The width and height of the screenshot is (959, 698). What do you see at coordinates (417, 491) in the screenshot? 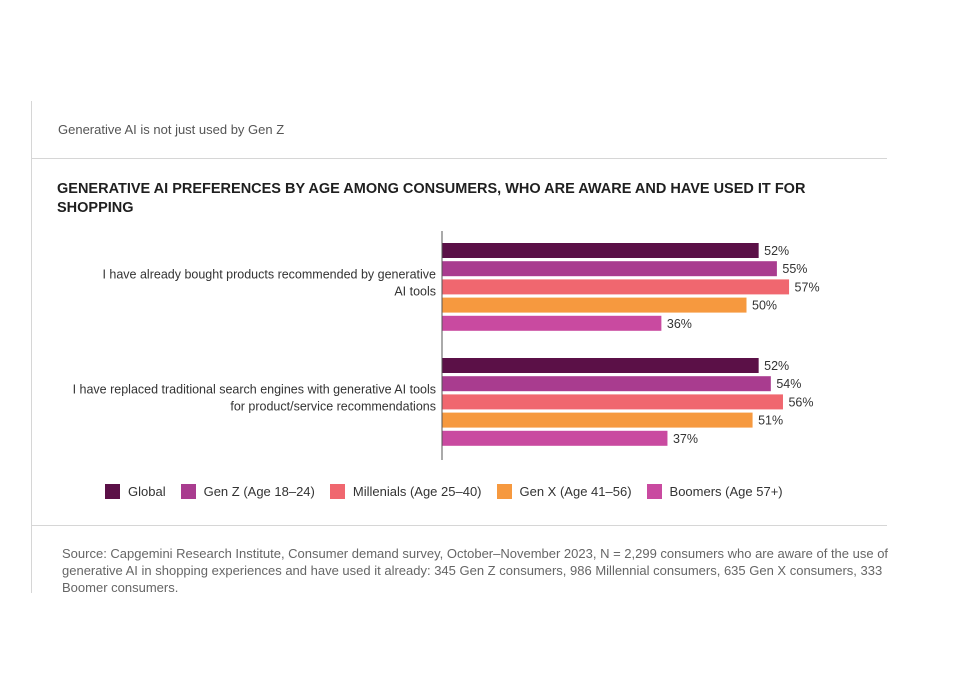
I see `legend-label: Millenials (Age 25–40)` at bounding box center [417, 491].